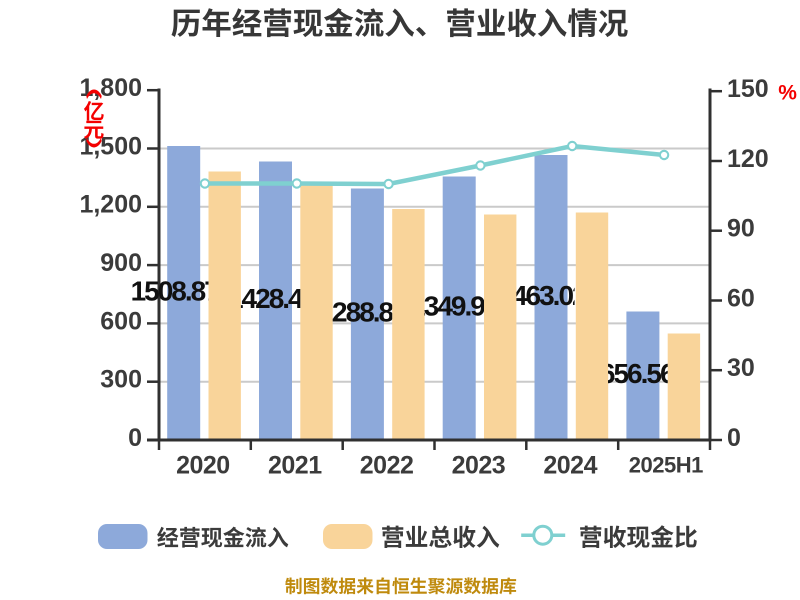 This screenshot has width=800, height=600. What do you see at coordinates (387, 466) in the screenshot?
I see `svg-text: 2022` at bounding box center [387, 466].